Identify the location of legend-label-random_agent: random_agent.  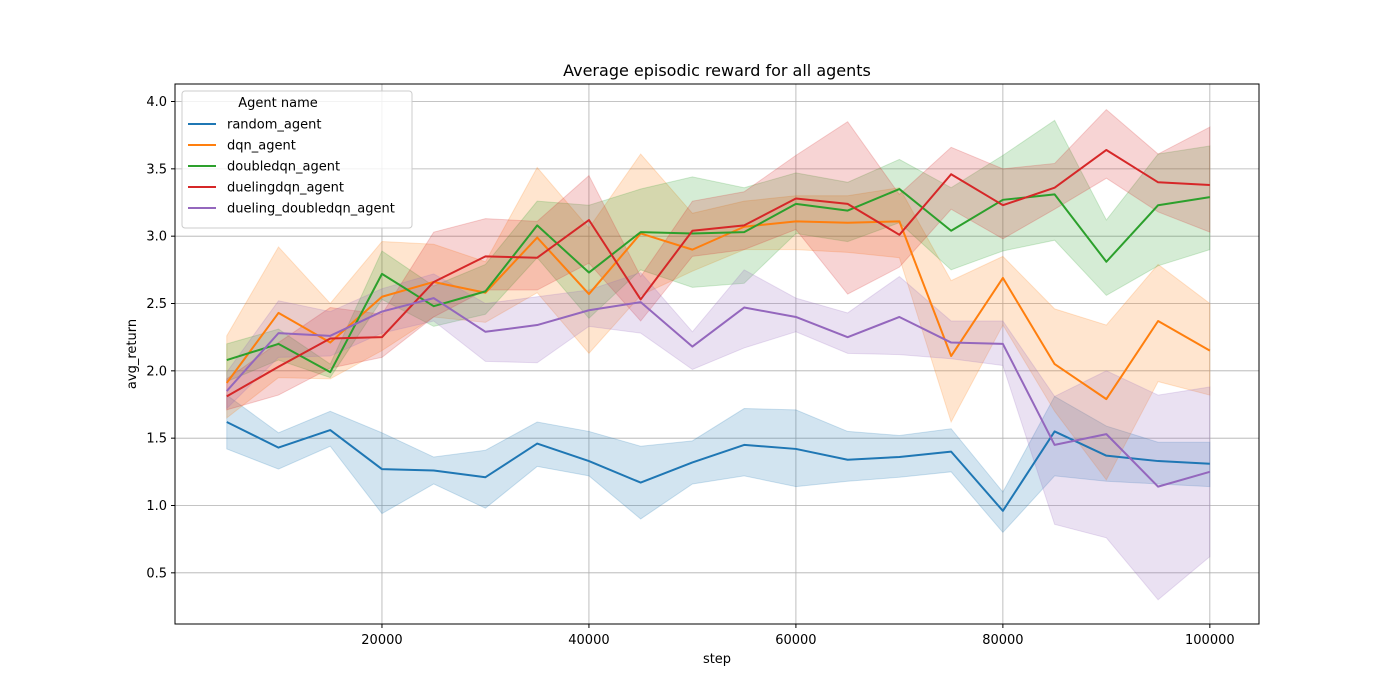
(274, 125).